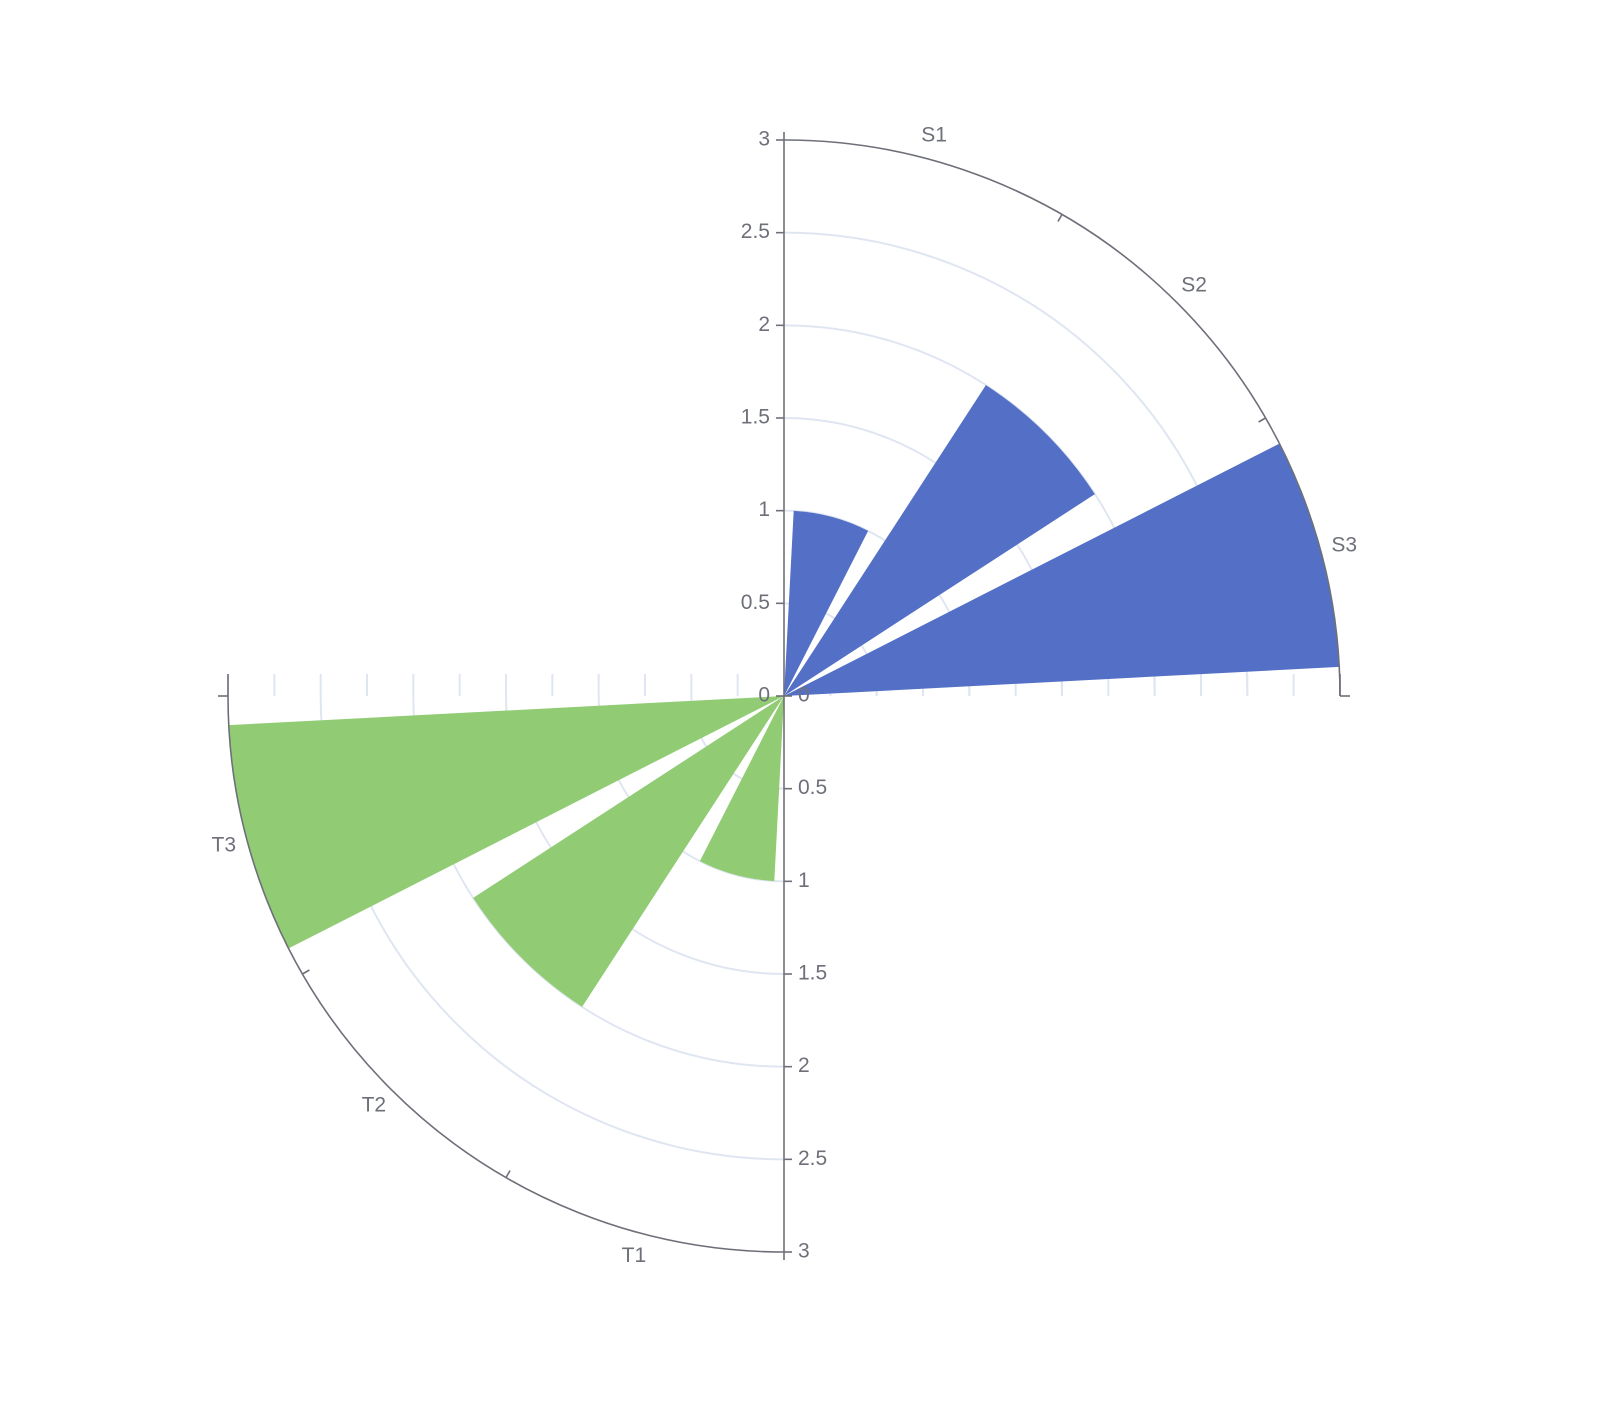  What do you see at coordinates (634, 1255) in the screenshot?
I see `category-label-t1: T1` at bounding box center [634, 1255].